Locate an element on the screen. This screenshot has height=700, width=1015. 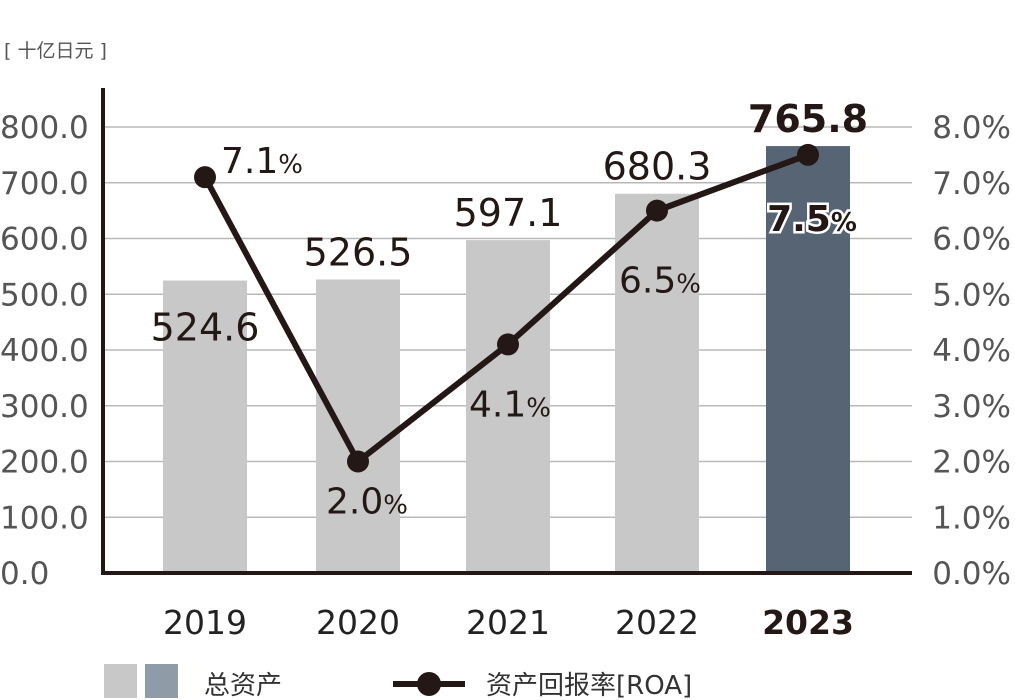
roa-value-label: 2.0% is located at coordinates (367, 502).